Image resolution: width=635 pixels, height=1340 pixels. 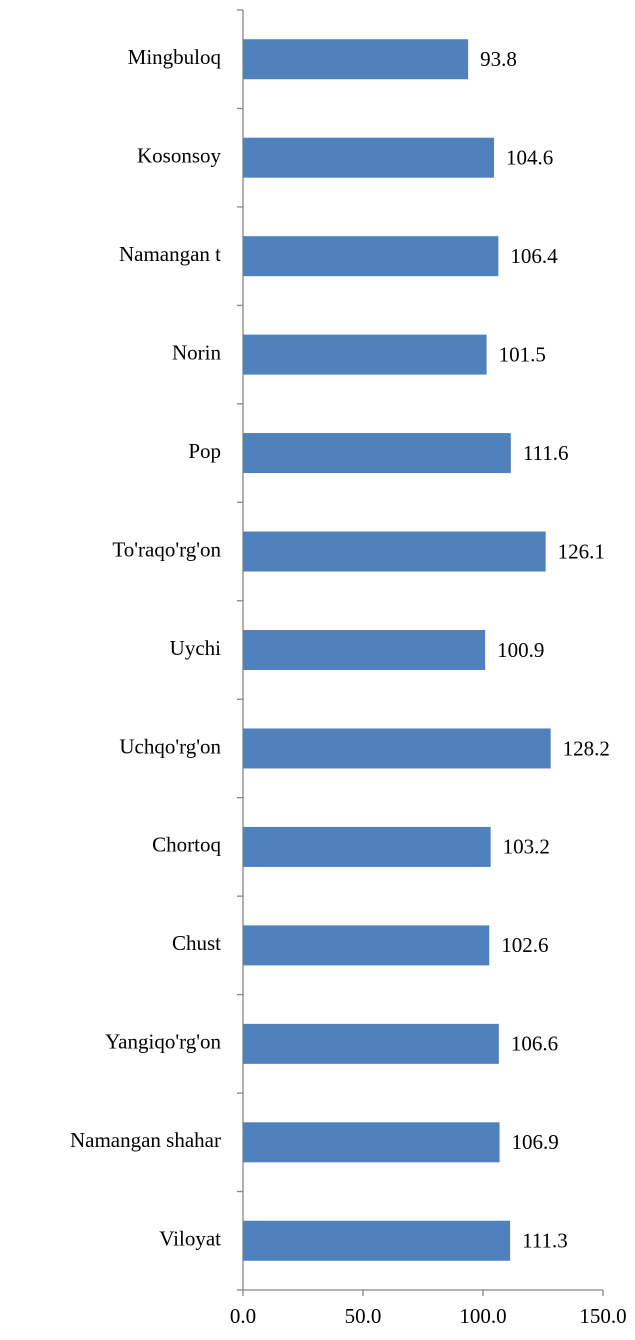 What do you see at coordinates (535, 1142) in the screenshot?
I see `data-label: 106.9` at bounding box center [535, 1142].